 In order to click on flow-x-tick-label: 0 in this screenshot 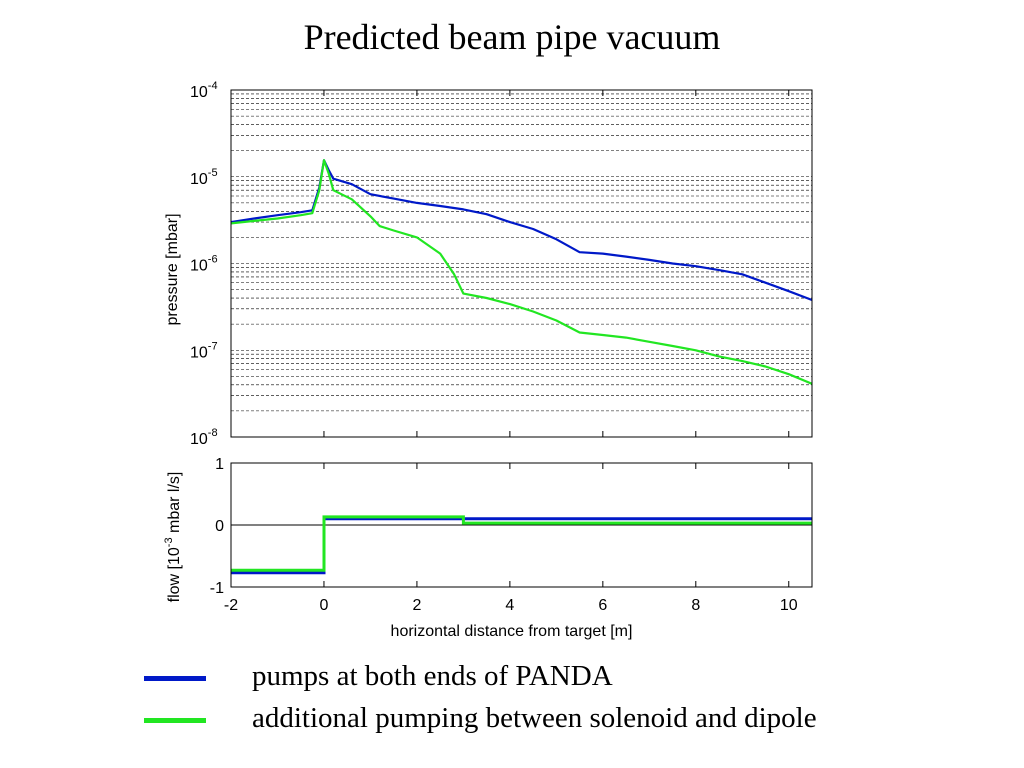, I will do `click(324, 605)`.